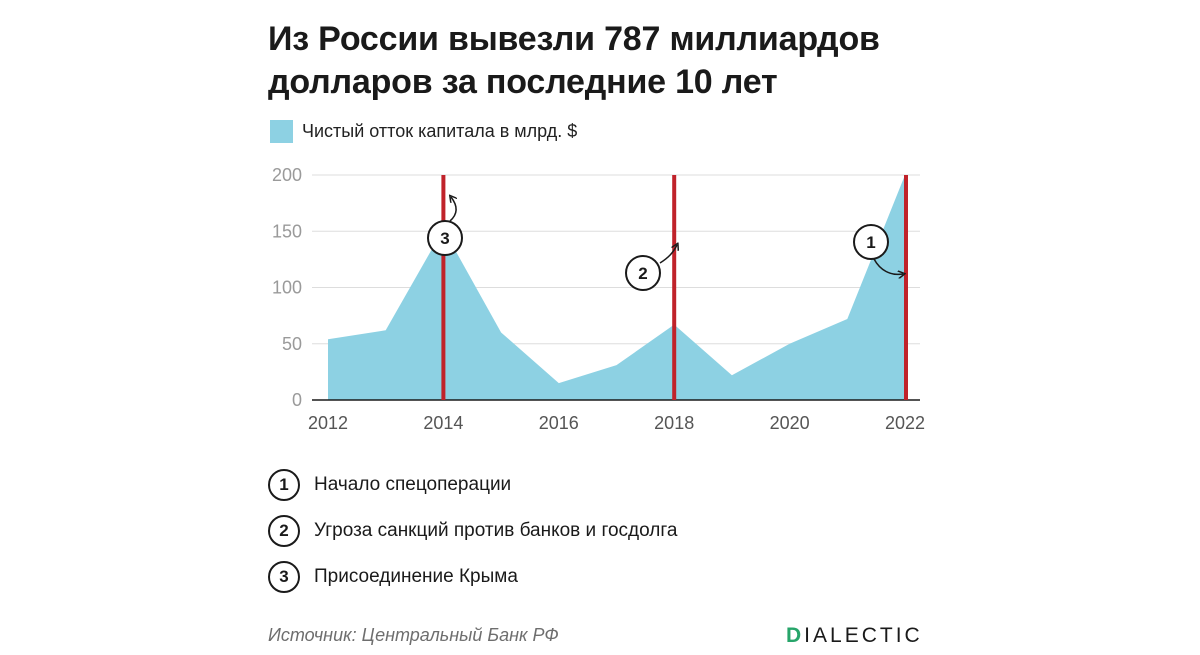 The image size is (1200, 655). Describe the element at coordinates (284, 485) in the screenshot. I see `note-number-circle: 1` at that location.